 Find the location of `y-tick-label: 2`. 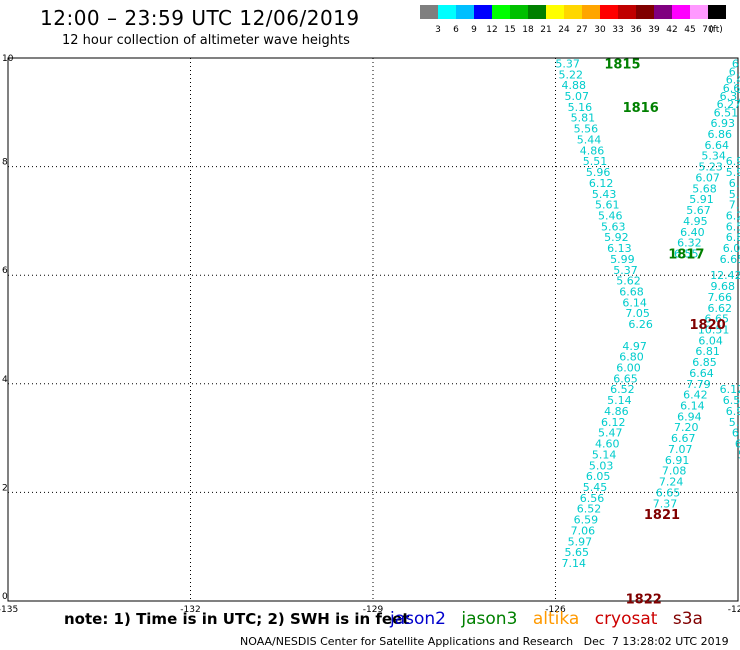

y-tick-label: 2 is located at coordinates (5, 488).